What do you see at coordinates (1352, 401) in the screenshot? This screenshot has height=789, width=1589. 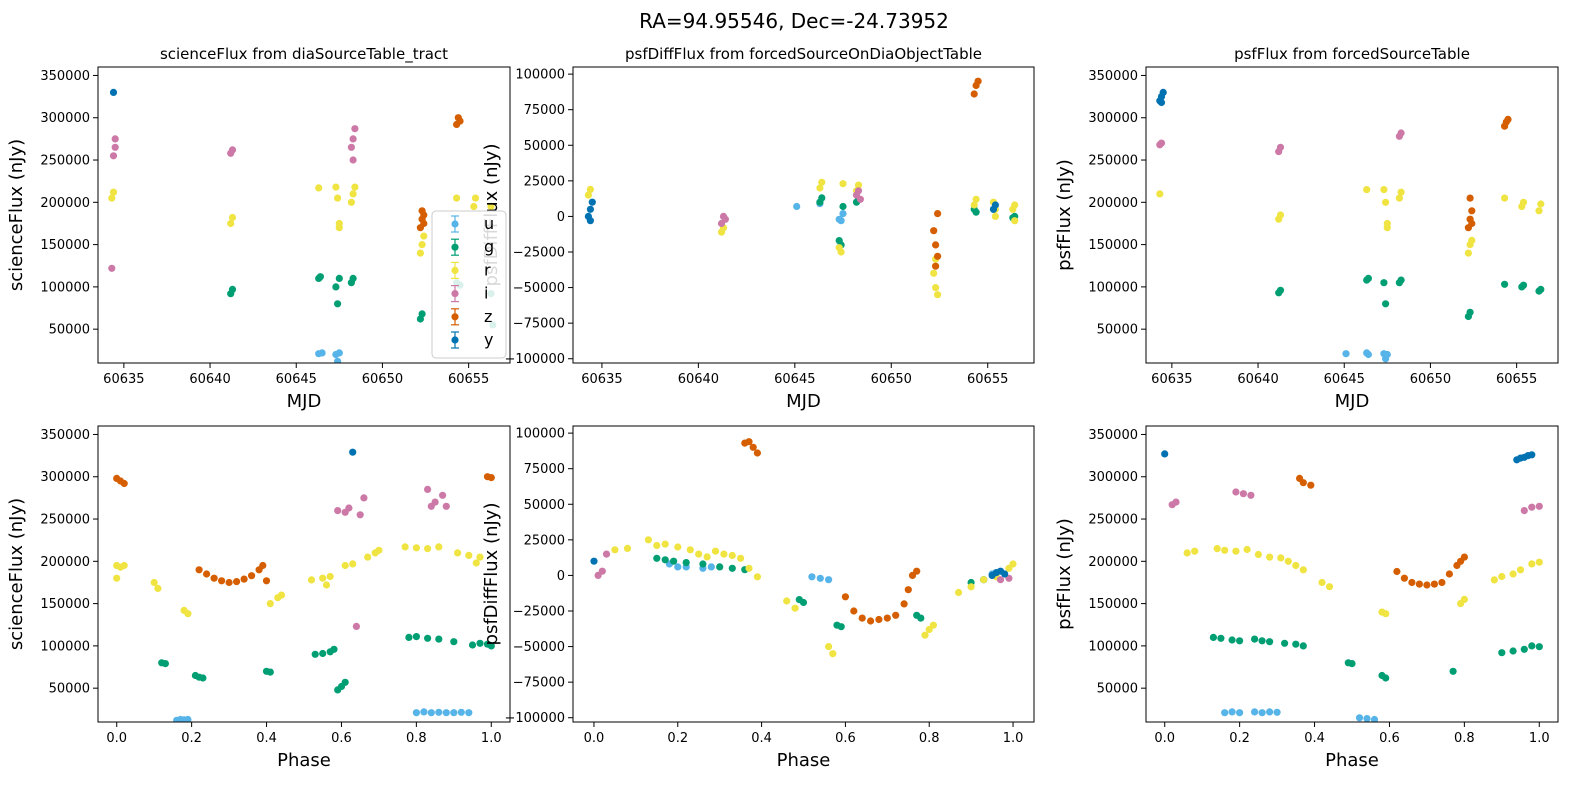 I see `x-axis-label: MJD` at bounding box center [1352, 401].